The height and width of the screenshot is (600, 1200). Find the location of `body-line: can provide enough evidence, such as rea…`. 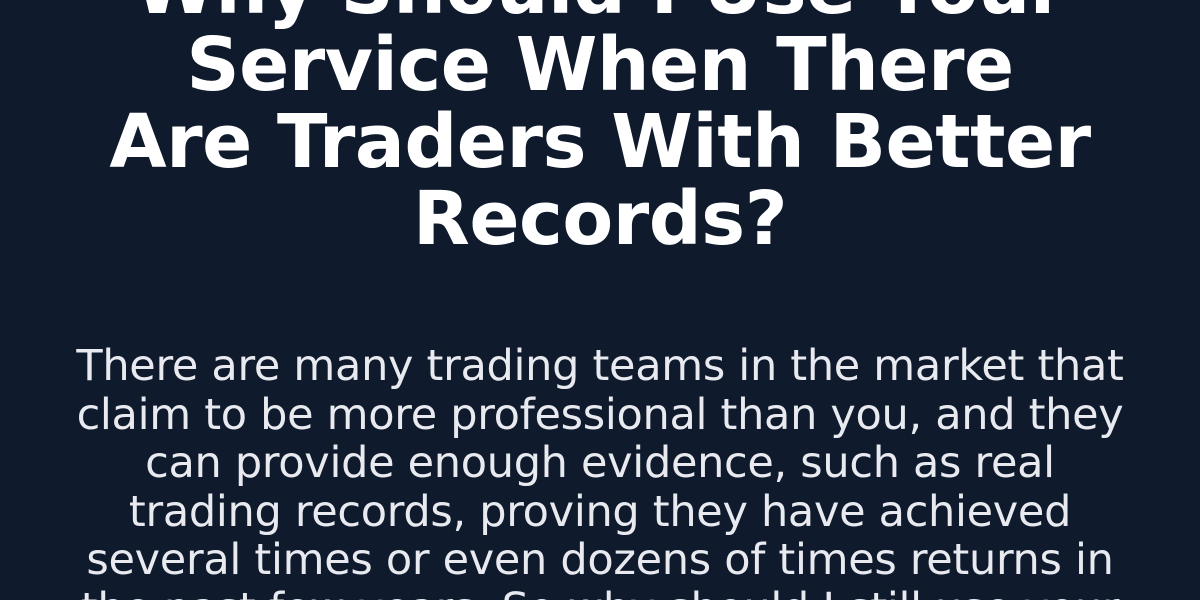

body-line: can provide enough evidence, such as rea… is located at coordinates (600, 463).